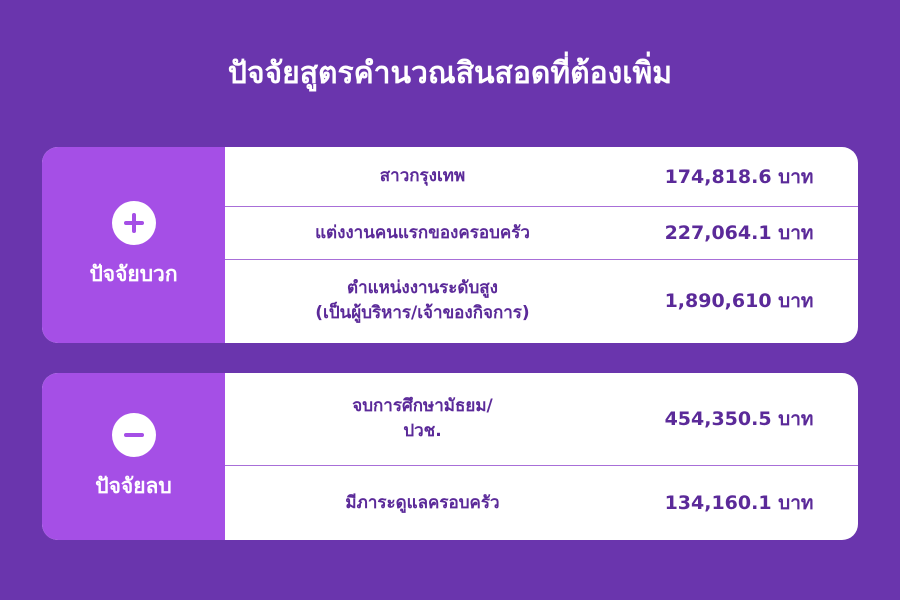 The width and height of the screenshot is (900, 600). What do you see at coordinates (739, 419) in the screenshot?
I see `factor-value: 454,350.5 บาท` at bounding box center [739, 419].